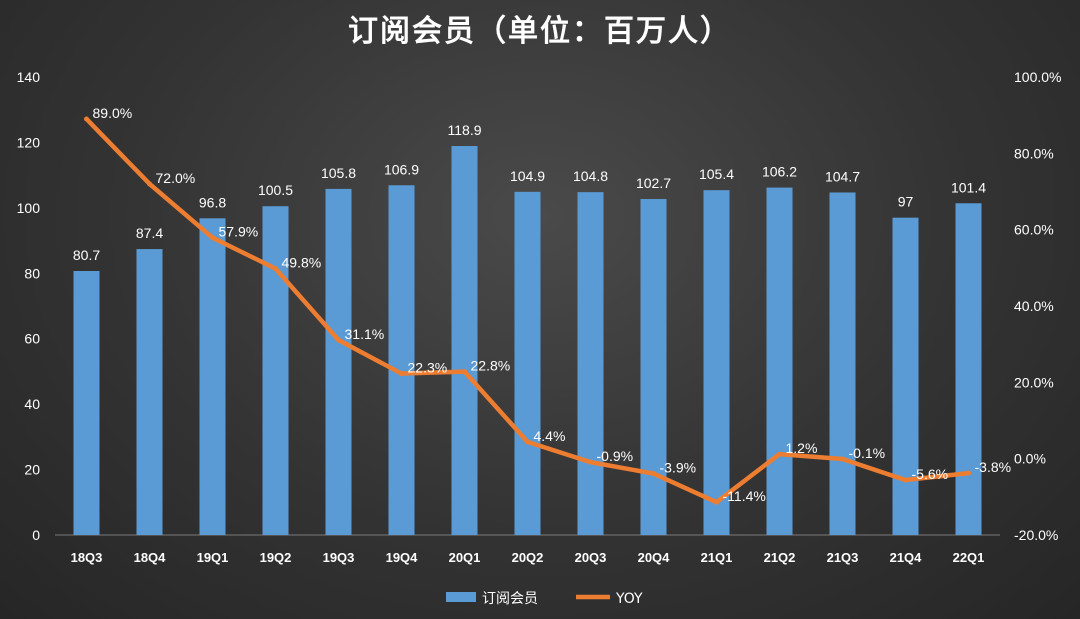 The image size is (1080, 619). What do you see at coordinates (930, 474) in the screenshot?
I see `yoy-value-label: -5.6%` at bounding box center [930, 474].